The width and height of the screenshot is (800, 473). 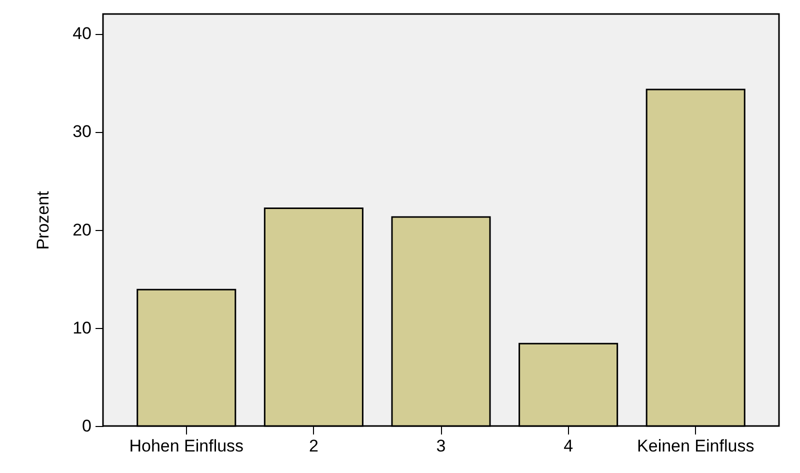 What do you see at coordinates (82, 132) in the screenshot?
I see `y-tick-label: 30` at bounding box center [82, 132].